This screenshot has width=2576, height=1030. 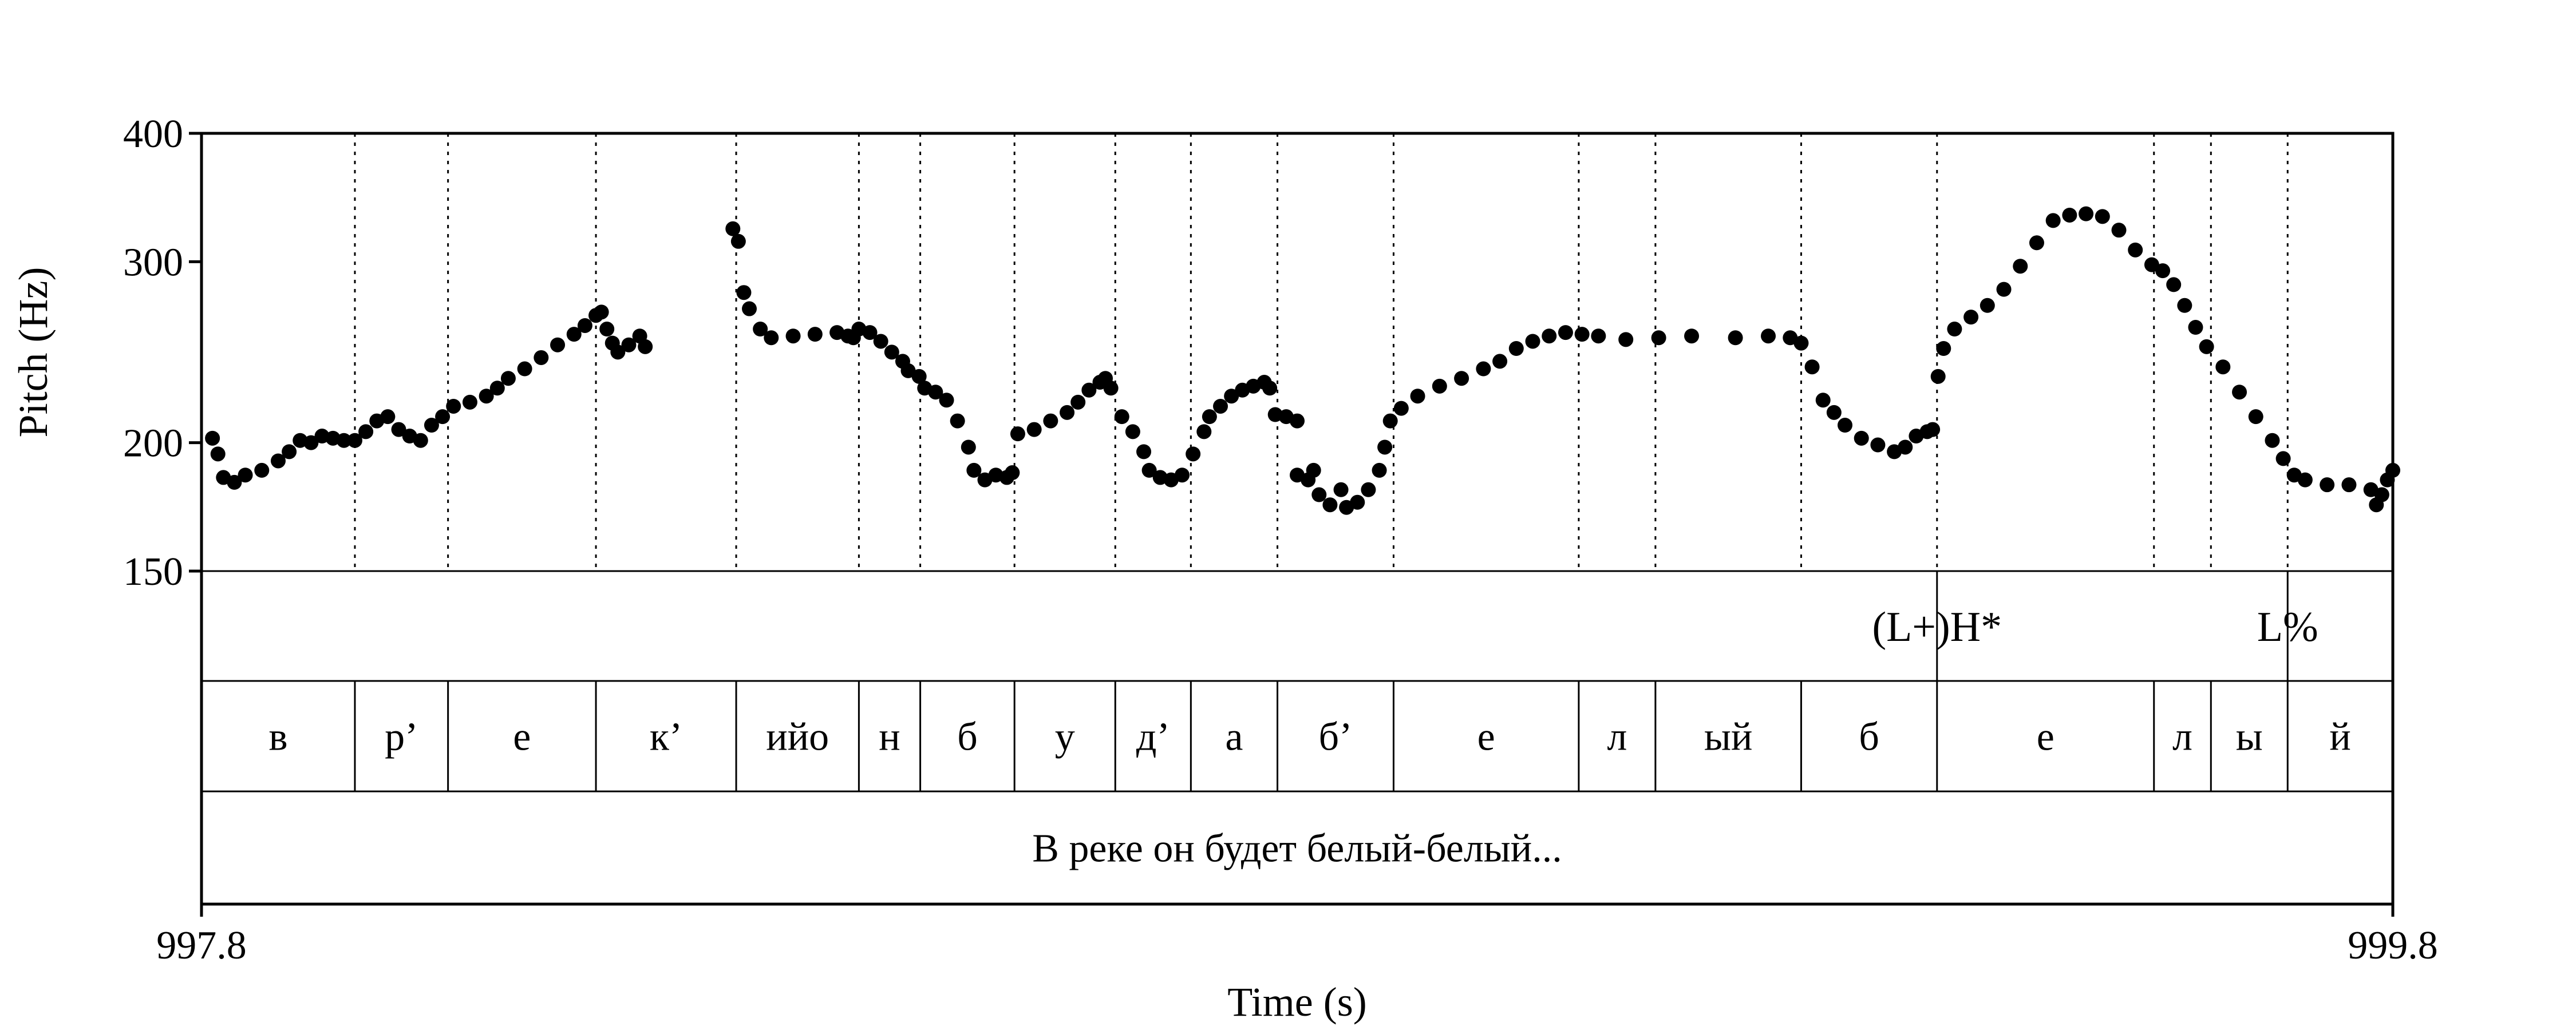 What do you see at coordinates (201, 946) in the screenshot?
I see `x-tick-label: 997.8` at bounding box center [201, 946].